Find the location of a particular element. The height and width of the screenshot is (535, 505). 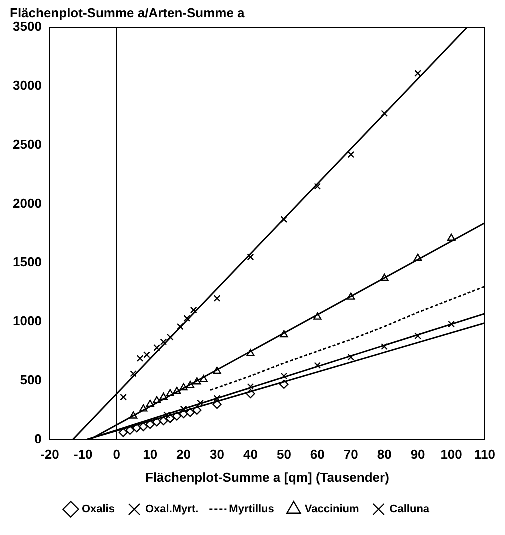

y-tick-label: 500 is located at coordinates (31, 380).